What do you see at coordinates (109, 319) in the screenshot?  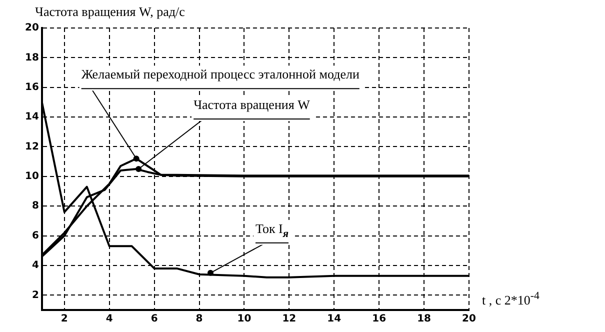 I see `x-tick-label: 4` at bounding box center [109, 319].